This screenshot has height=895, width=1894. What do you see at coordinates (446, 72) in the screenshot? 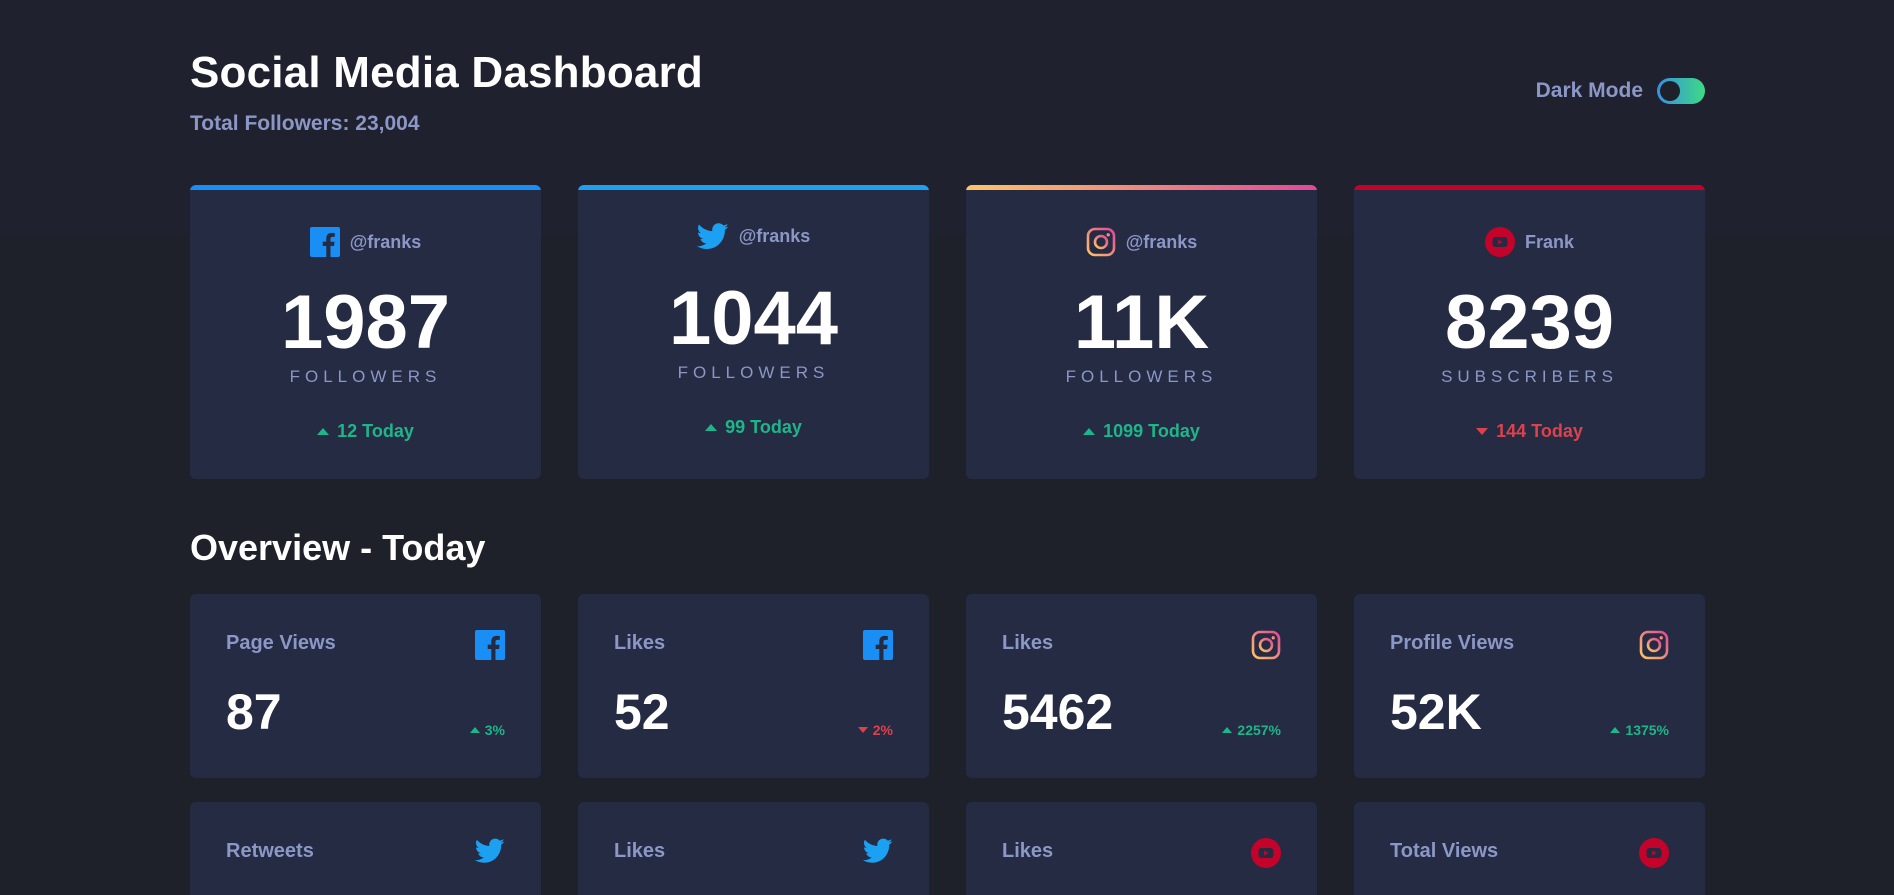
I see `page-title: Social Media Dashboard` at bounding box center [446, 72].